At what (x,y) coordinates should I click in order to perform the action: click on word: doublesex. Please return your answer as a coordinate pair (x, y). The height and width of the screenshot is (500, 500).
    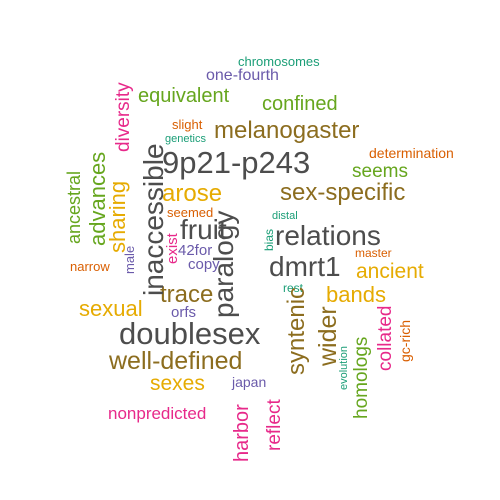
    Looking at the image, I should click on (190, 333).